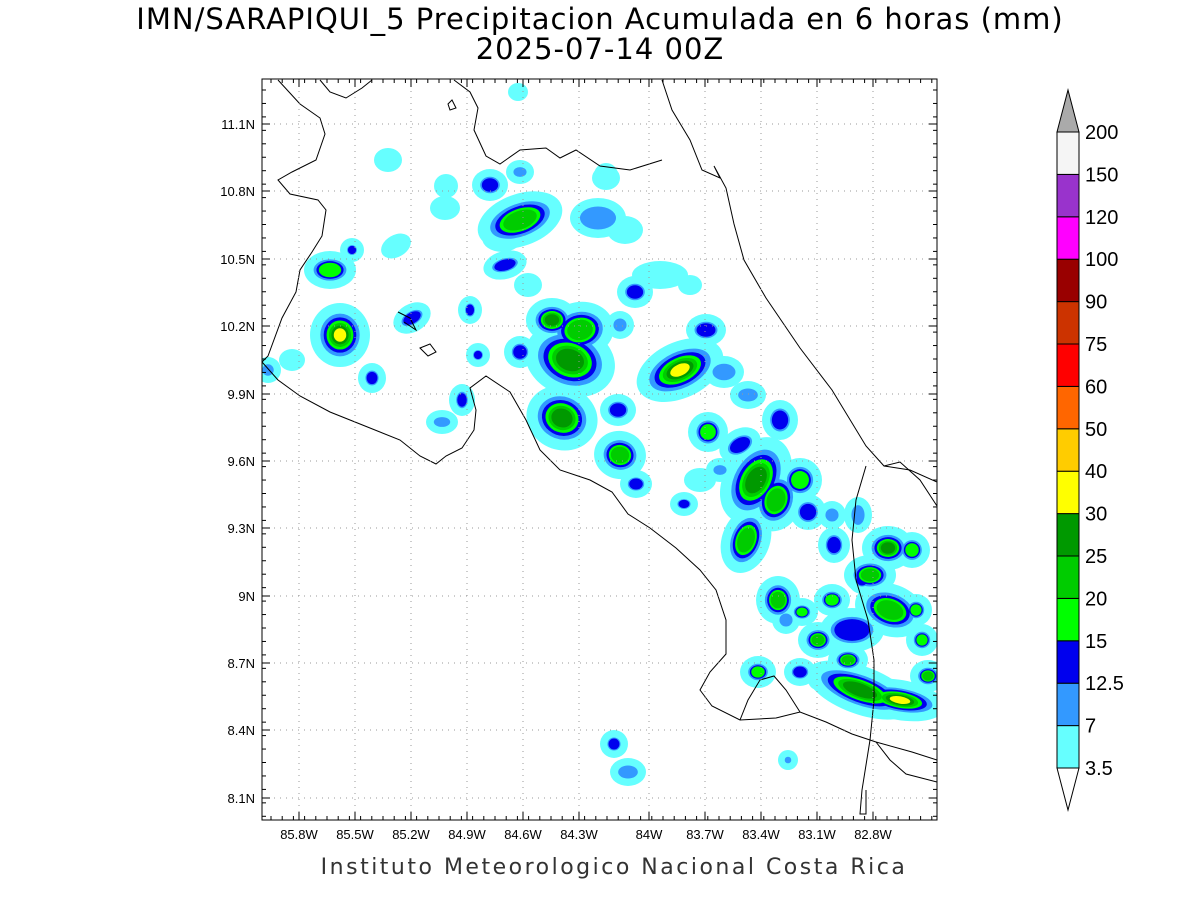 Image resolution: width=1200 pixels, height=900 pixels. What do you see at coordinates (1101, 133) in the screenshot?
I see `colorbar-label: 200` at bounding box center [1101, 133].